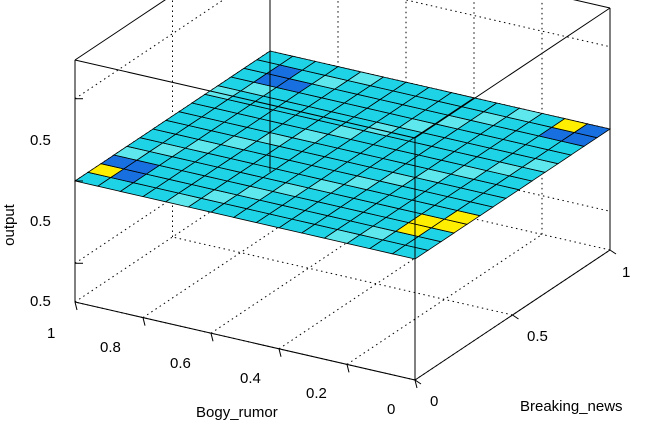 Image resolution: width=646 pixels, height=433 pixels. What do you see at coordinates (237, 412) in the screenshot?
I see `x-axis-label: Bogy_rumor` at bounding box center [237, 412].